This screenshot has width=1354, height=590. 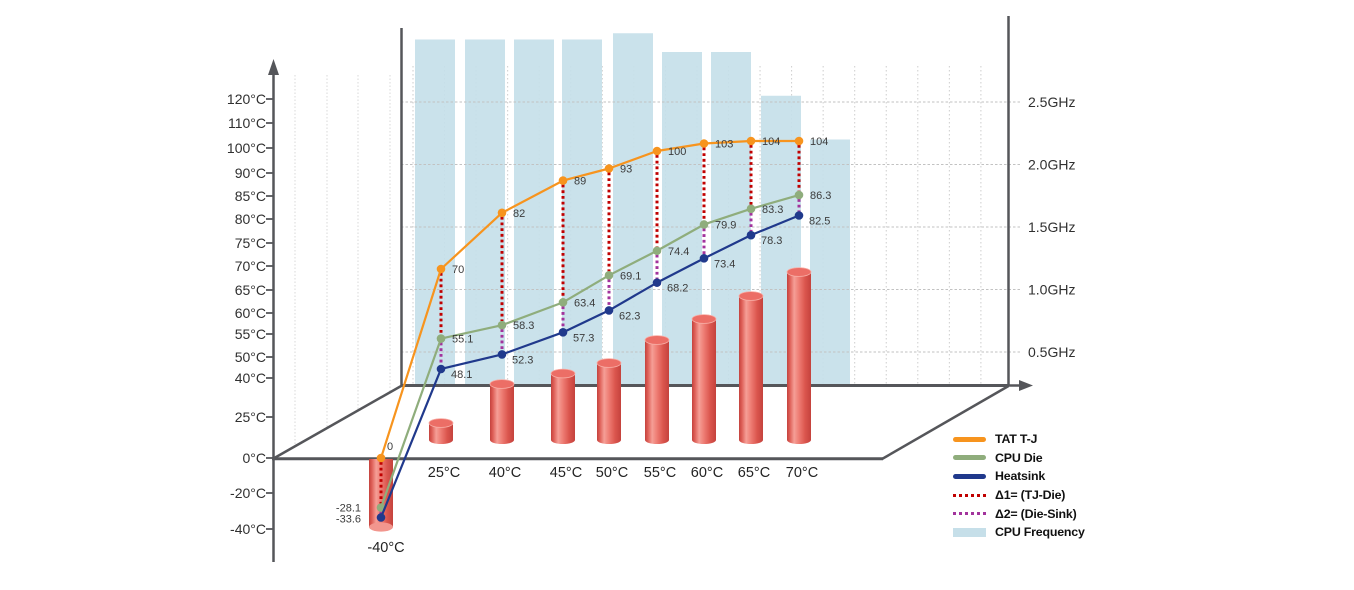 What do you see at coordinates (1019, 457) in the screenshot?
I see `legend-label: CPU Die` at bounding box center [1019, 457].